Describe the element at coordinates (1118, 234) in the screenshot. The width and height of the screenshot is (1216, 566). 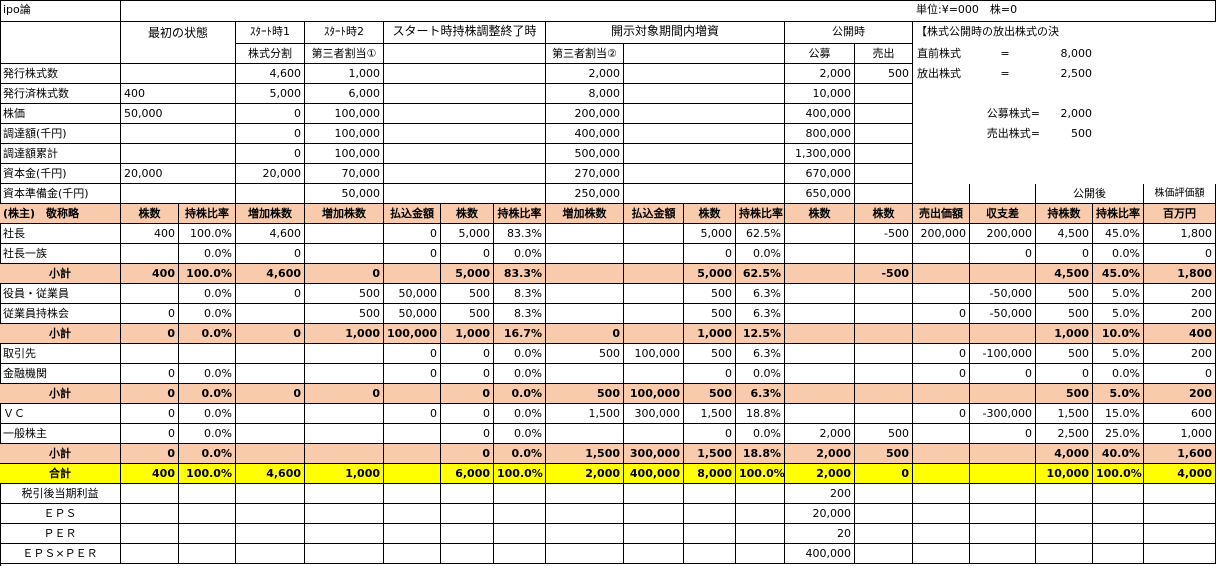
I see `table-cell: 45.0%` at that location.